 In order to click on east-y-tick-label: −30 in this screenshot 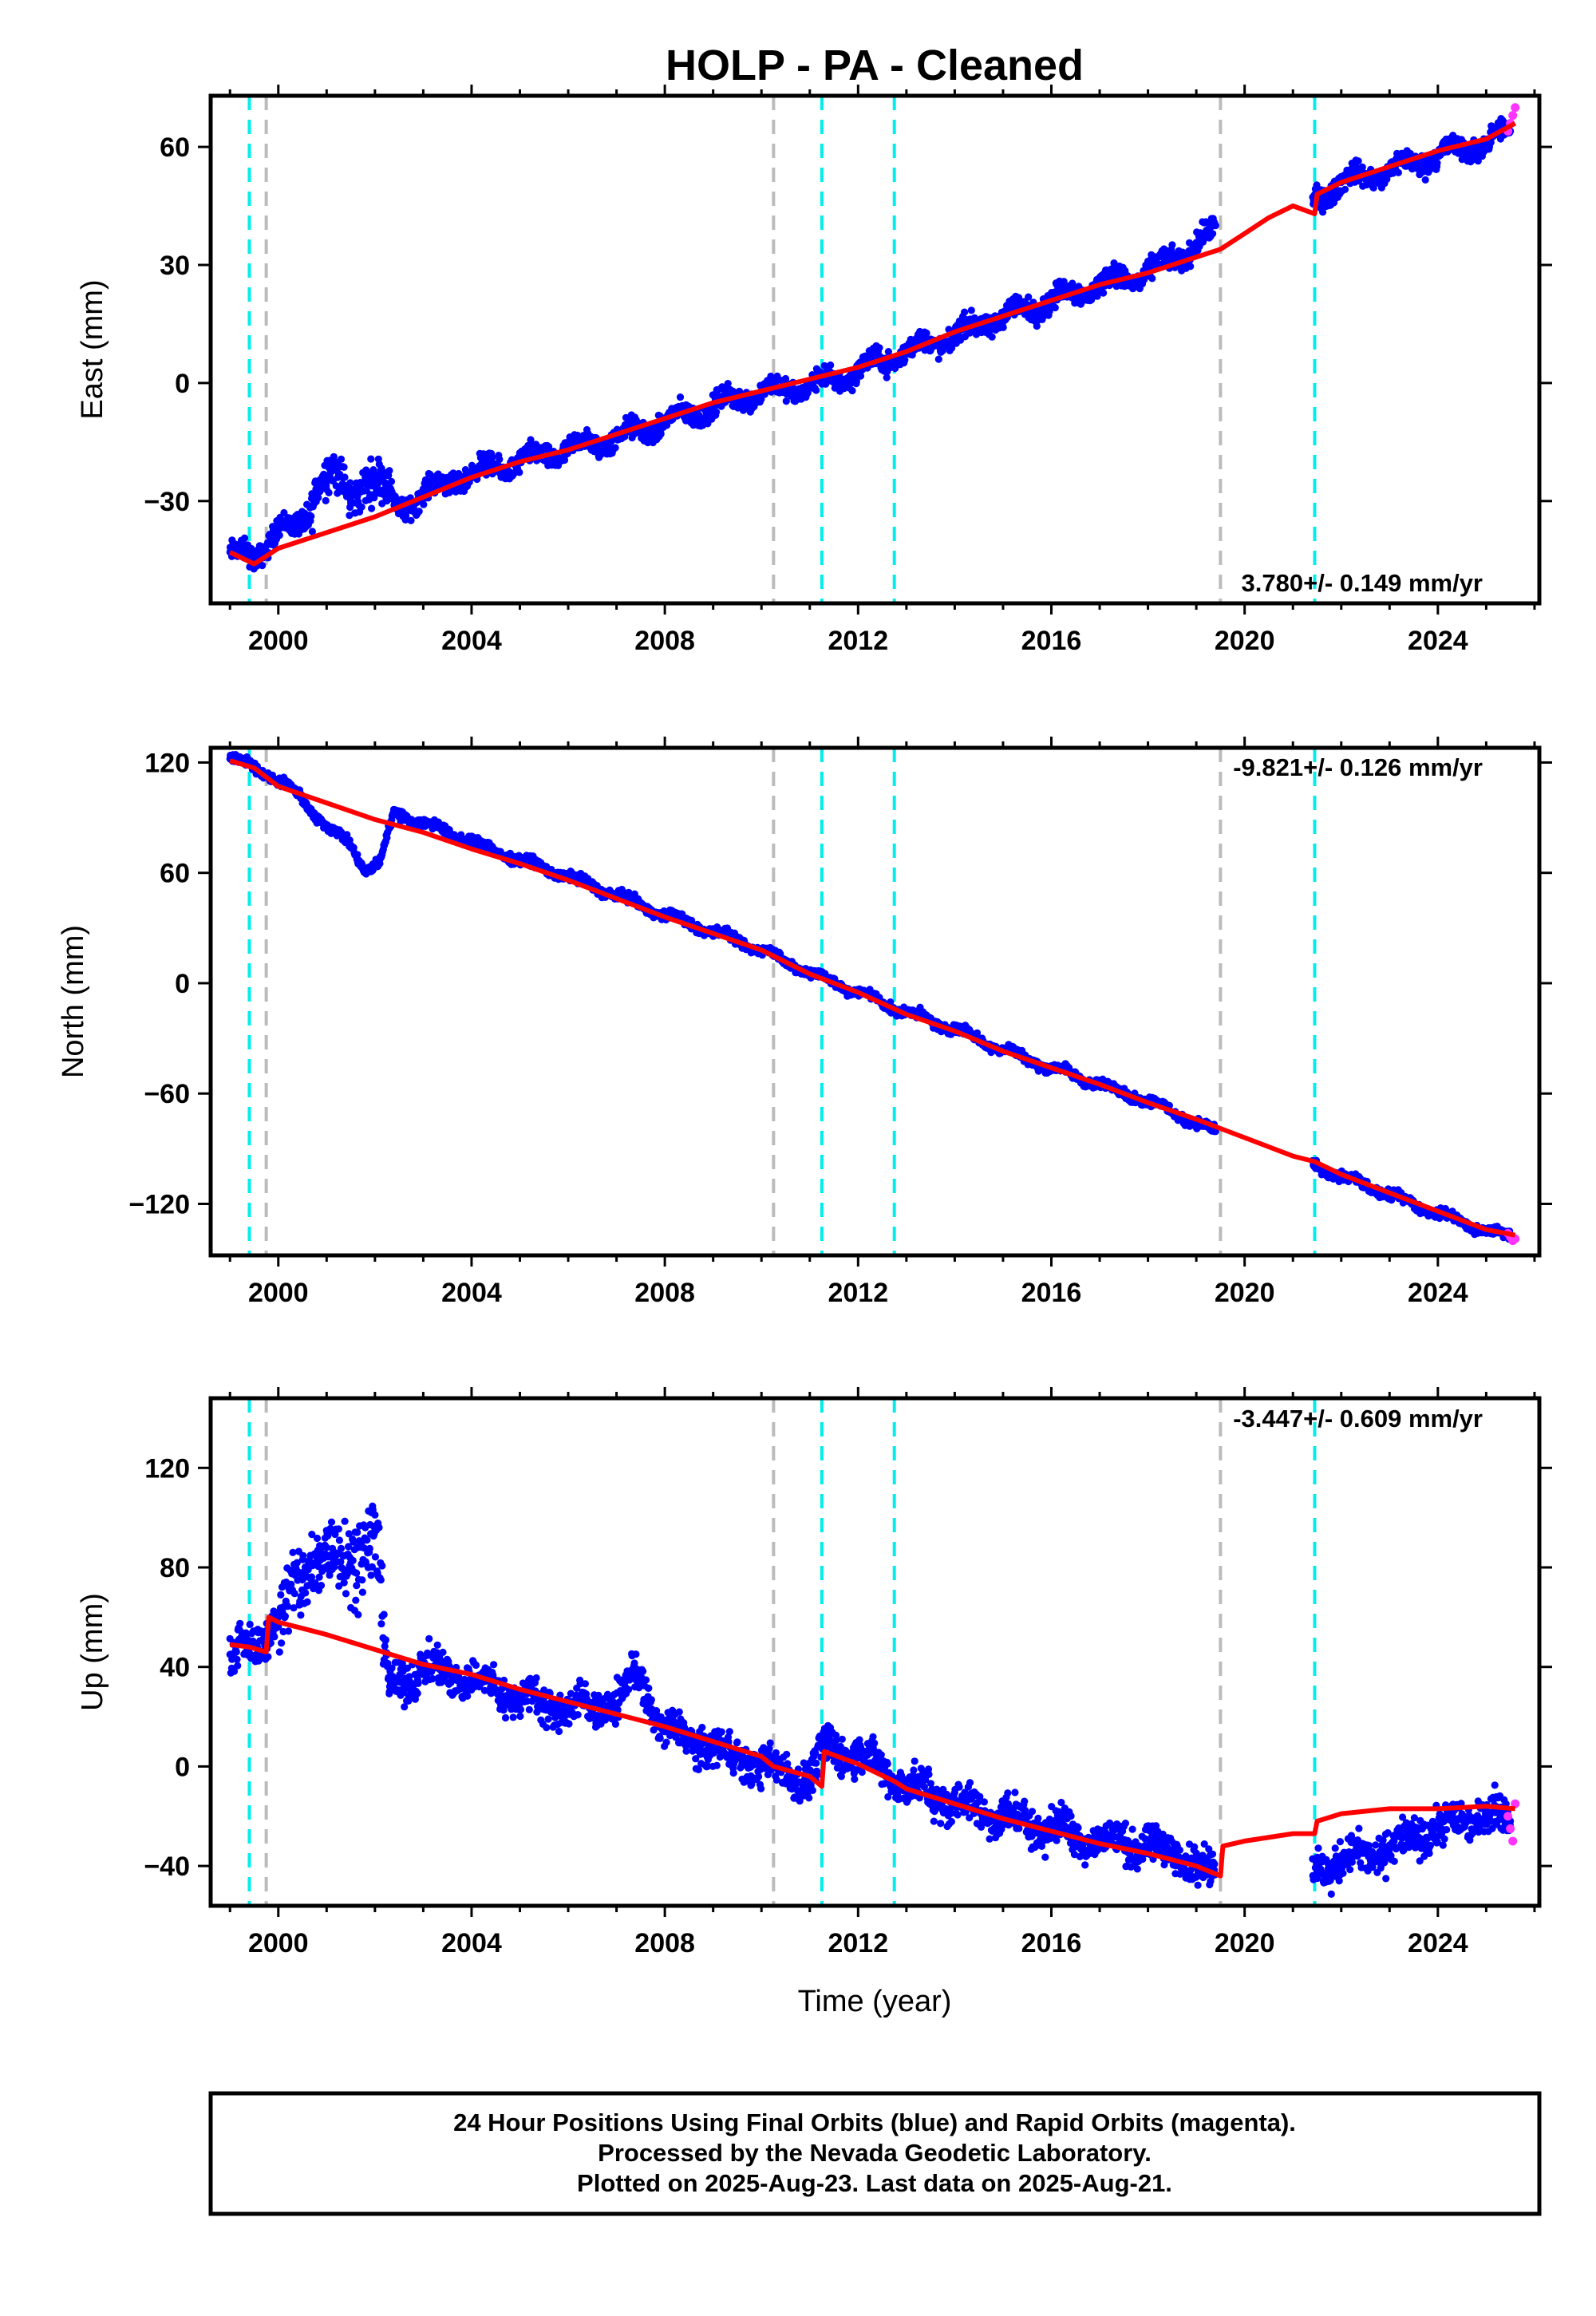, I will do `click(167, 502)`.